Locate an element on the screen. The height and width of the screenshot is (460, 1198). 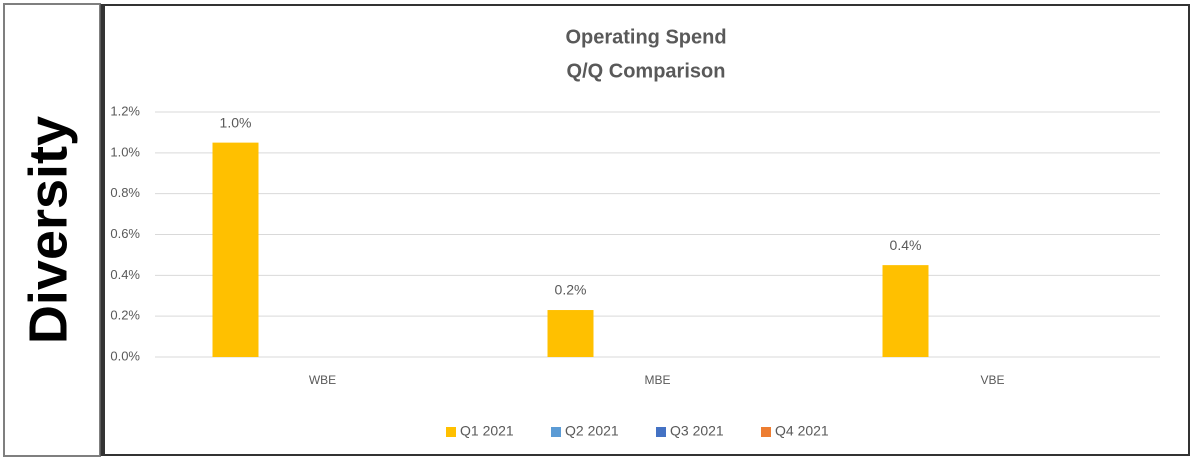
data-label: 0.4% is located at coordinates (906, 245).